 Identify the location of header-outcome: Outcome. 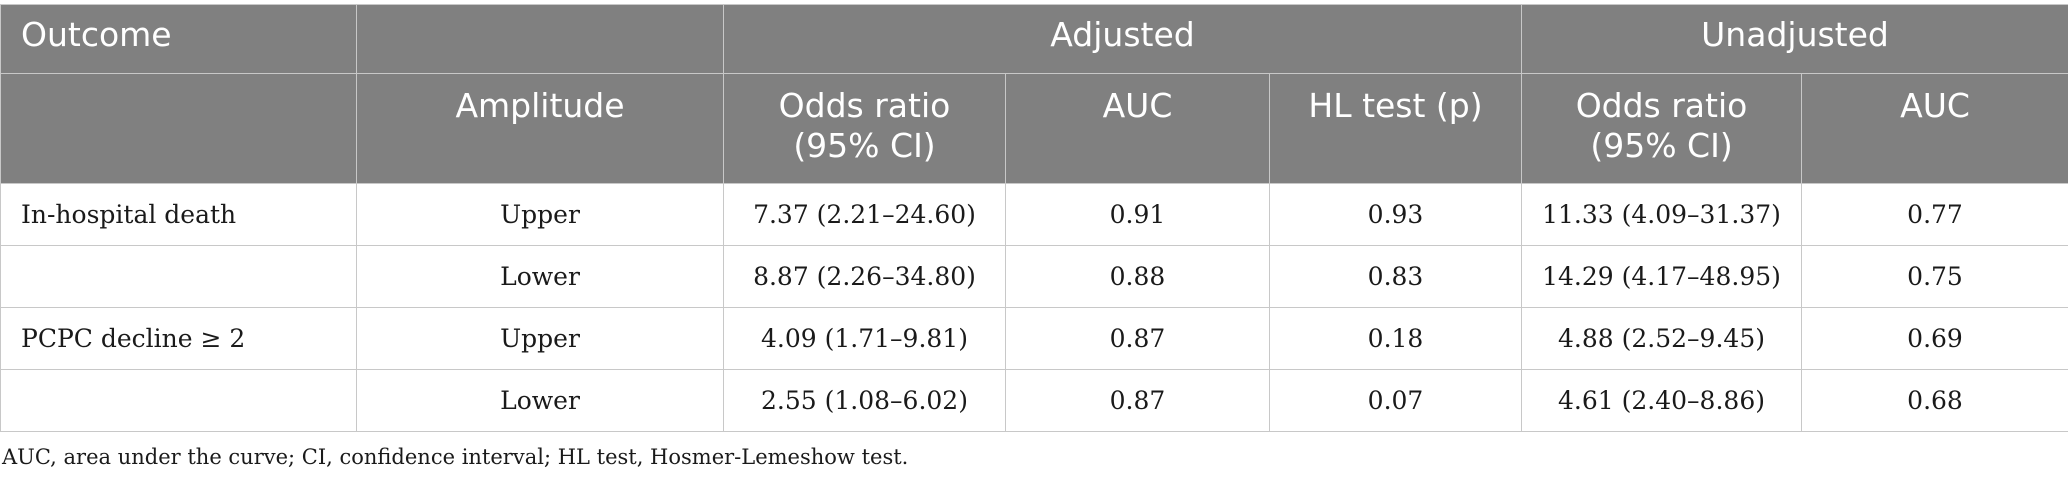
(178, 39).